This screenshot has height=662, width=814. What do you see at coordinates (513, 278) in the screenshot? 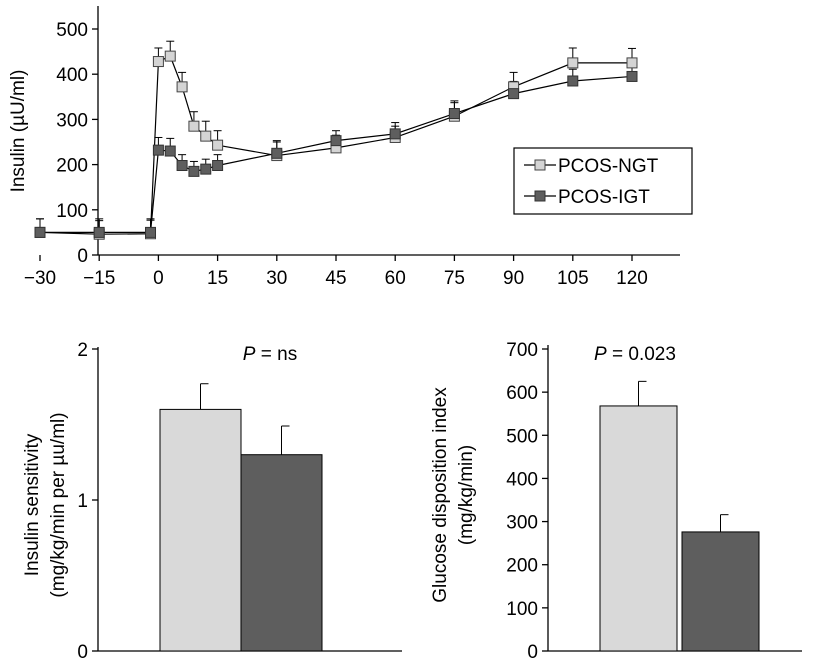
I see `top-x-tick-label: 90` at bounding box center [513, 278].